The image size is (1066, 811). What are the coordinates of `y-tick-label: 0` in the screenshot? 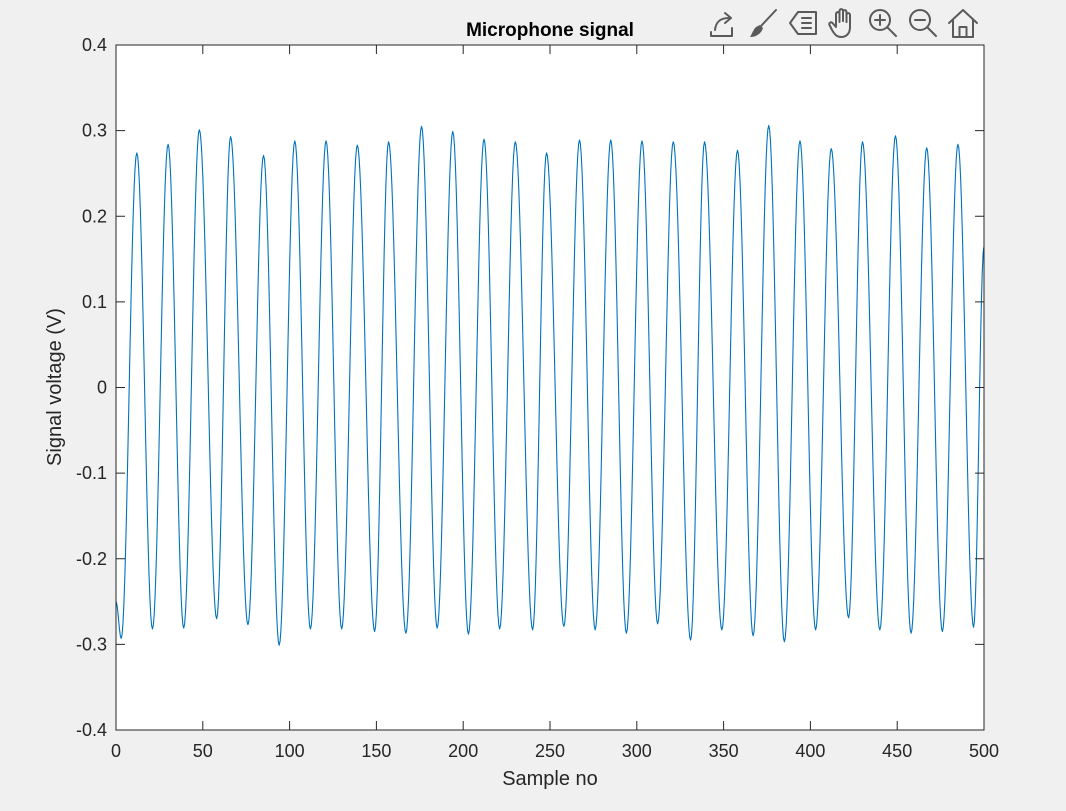 It's located at (102, 388).